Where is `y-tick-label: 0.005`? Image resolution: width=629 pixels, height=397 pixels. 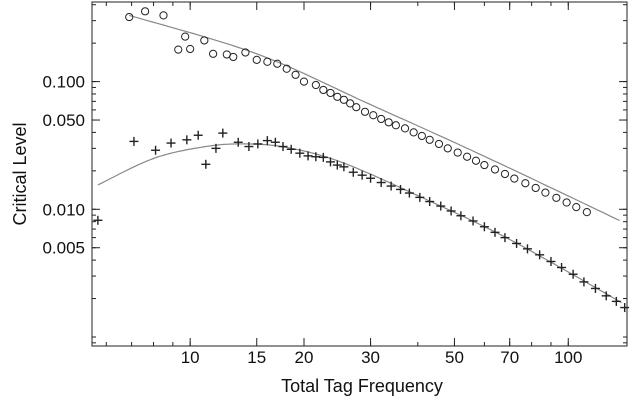 y-tick-label: 0.005 is located at coordinates (63, 248).